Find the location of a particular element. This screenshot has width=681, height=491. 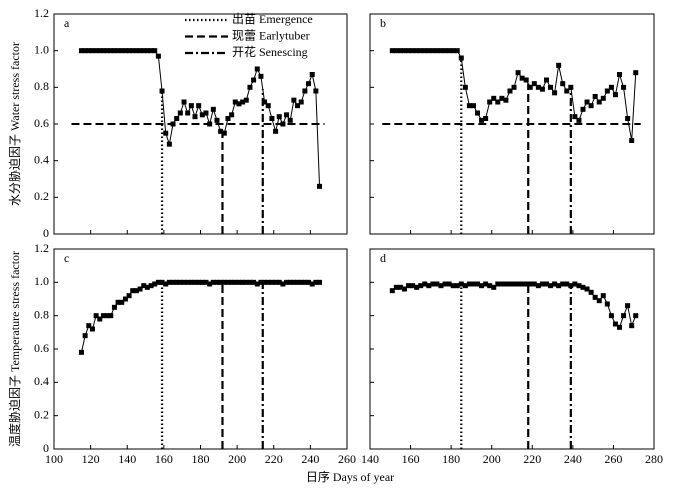

y-tick-label: 0 is located at coordinates (46, 233).